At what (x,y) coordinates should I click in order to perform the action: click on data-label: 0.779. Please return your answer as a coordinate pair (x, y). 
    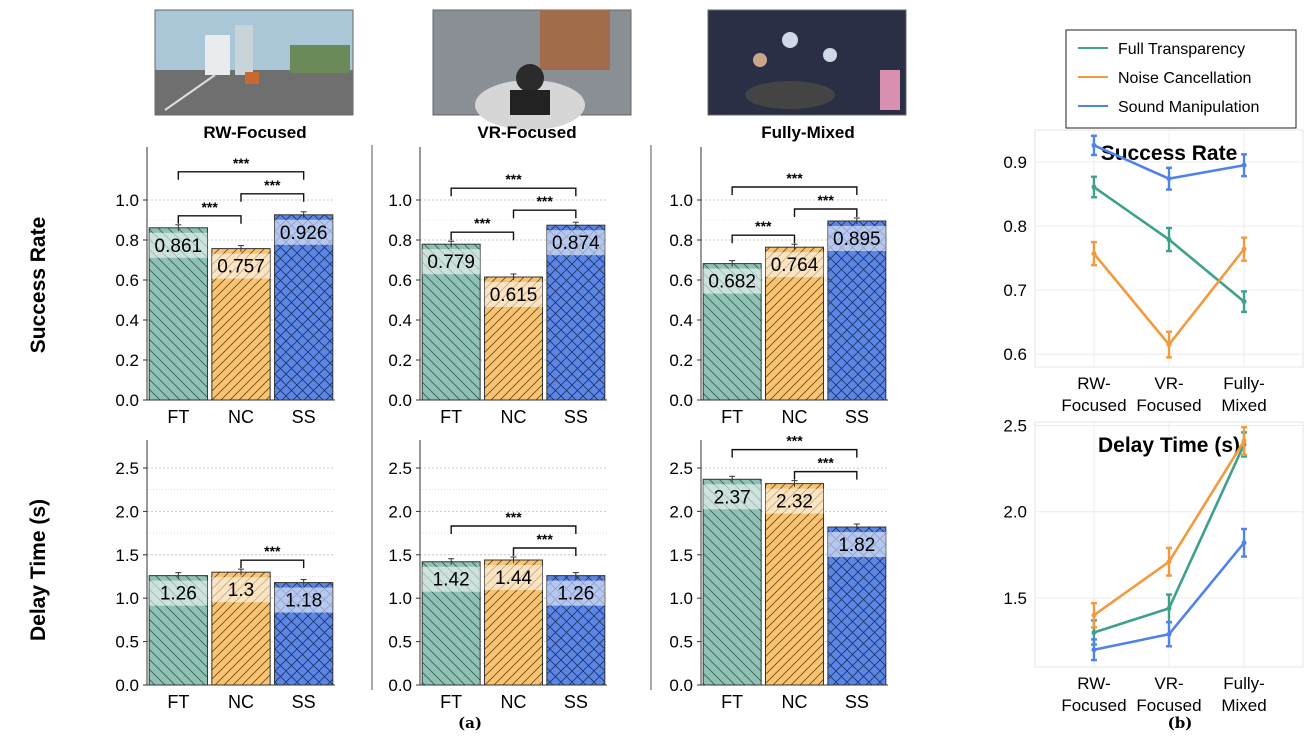
    Looking at the image, I should click on (451, 262).